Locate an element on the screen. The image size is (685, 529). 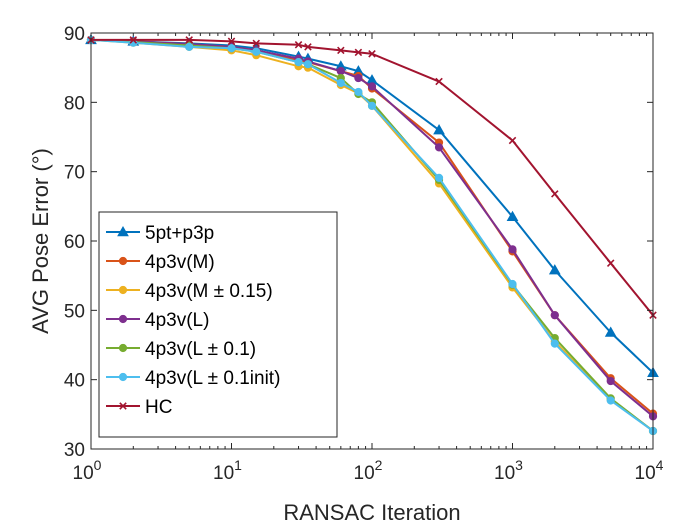
legend-label: 4p3v(M ± 0.15) is located at coordinates (209, 291).